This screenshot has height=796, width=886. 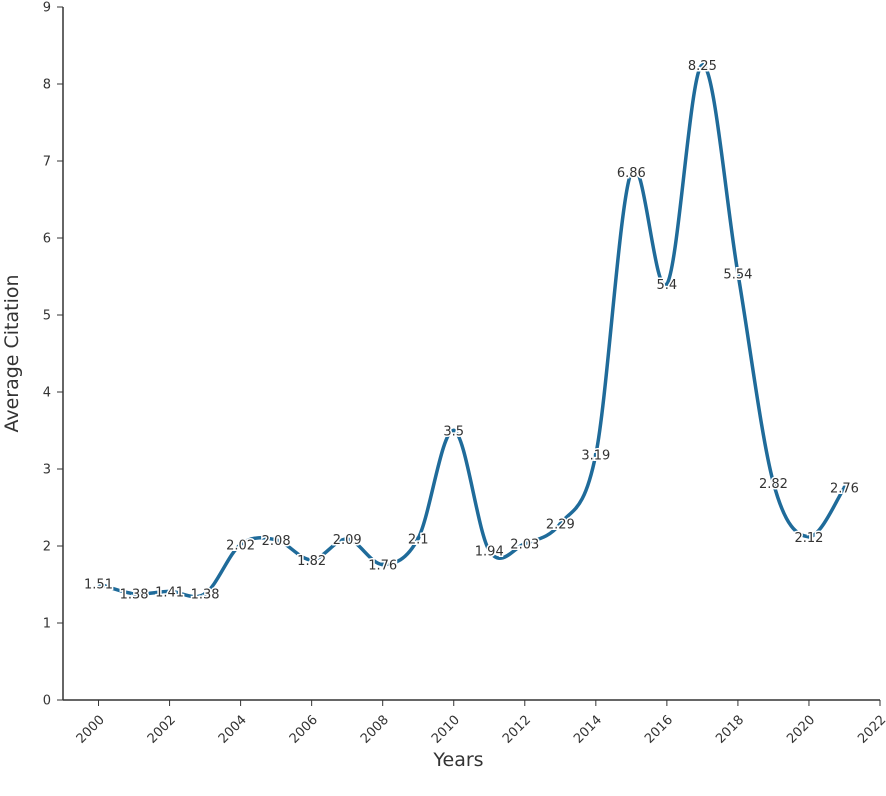 What do you see at coordinates (47, 162) in the screenshot?
I see `y-tick-label: 7` at bounding box center [47, 162].